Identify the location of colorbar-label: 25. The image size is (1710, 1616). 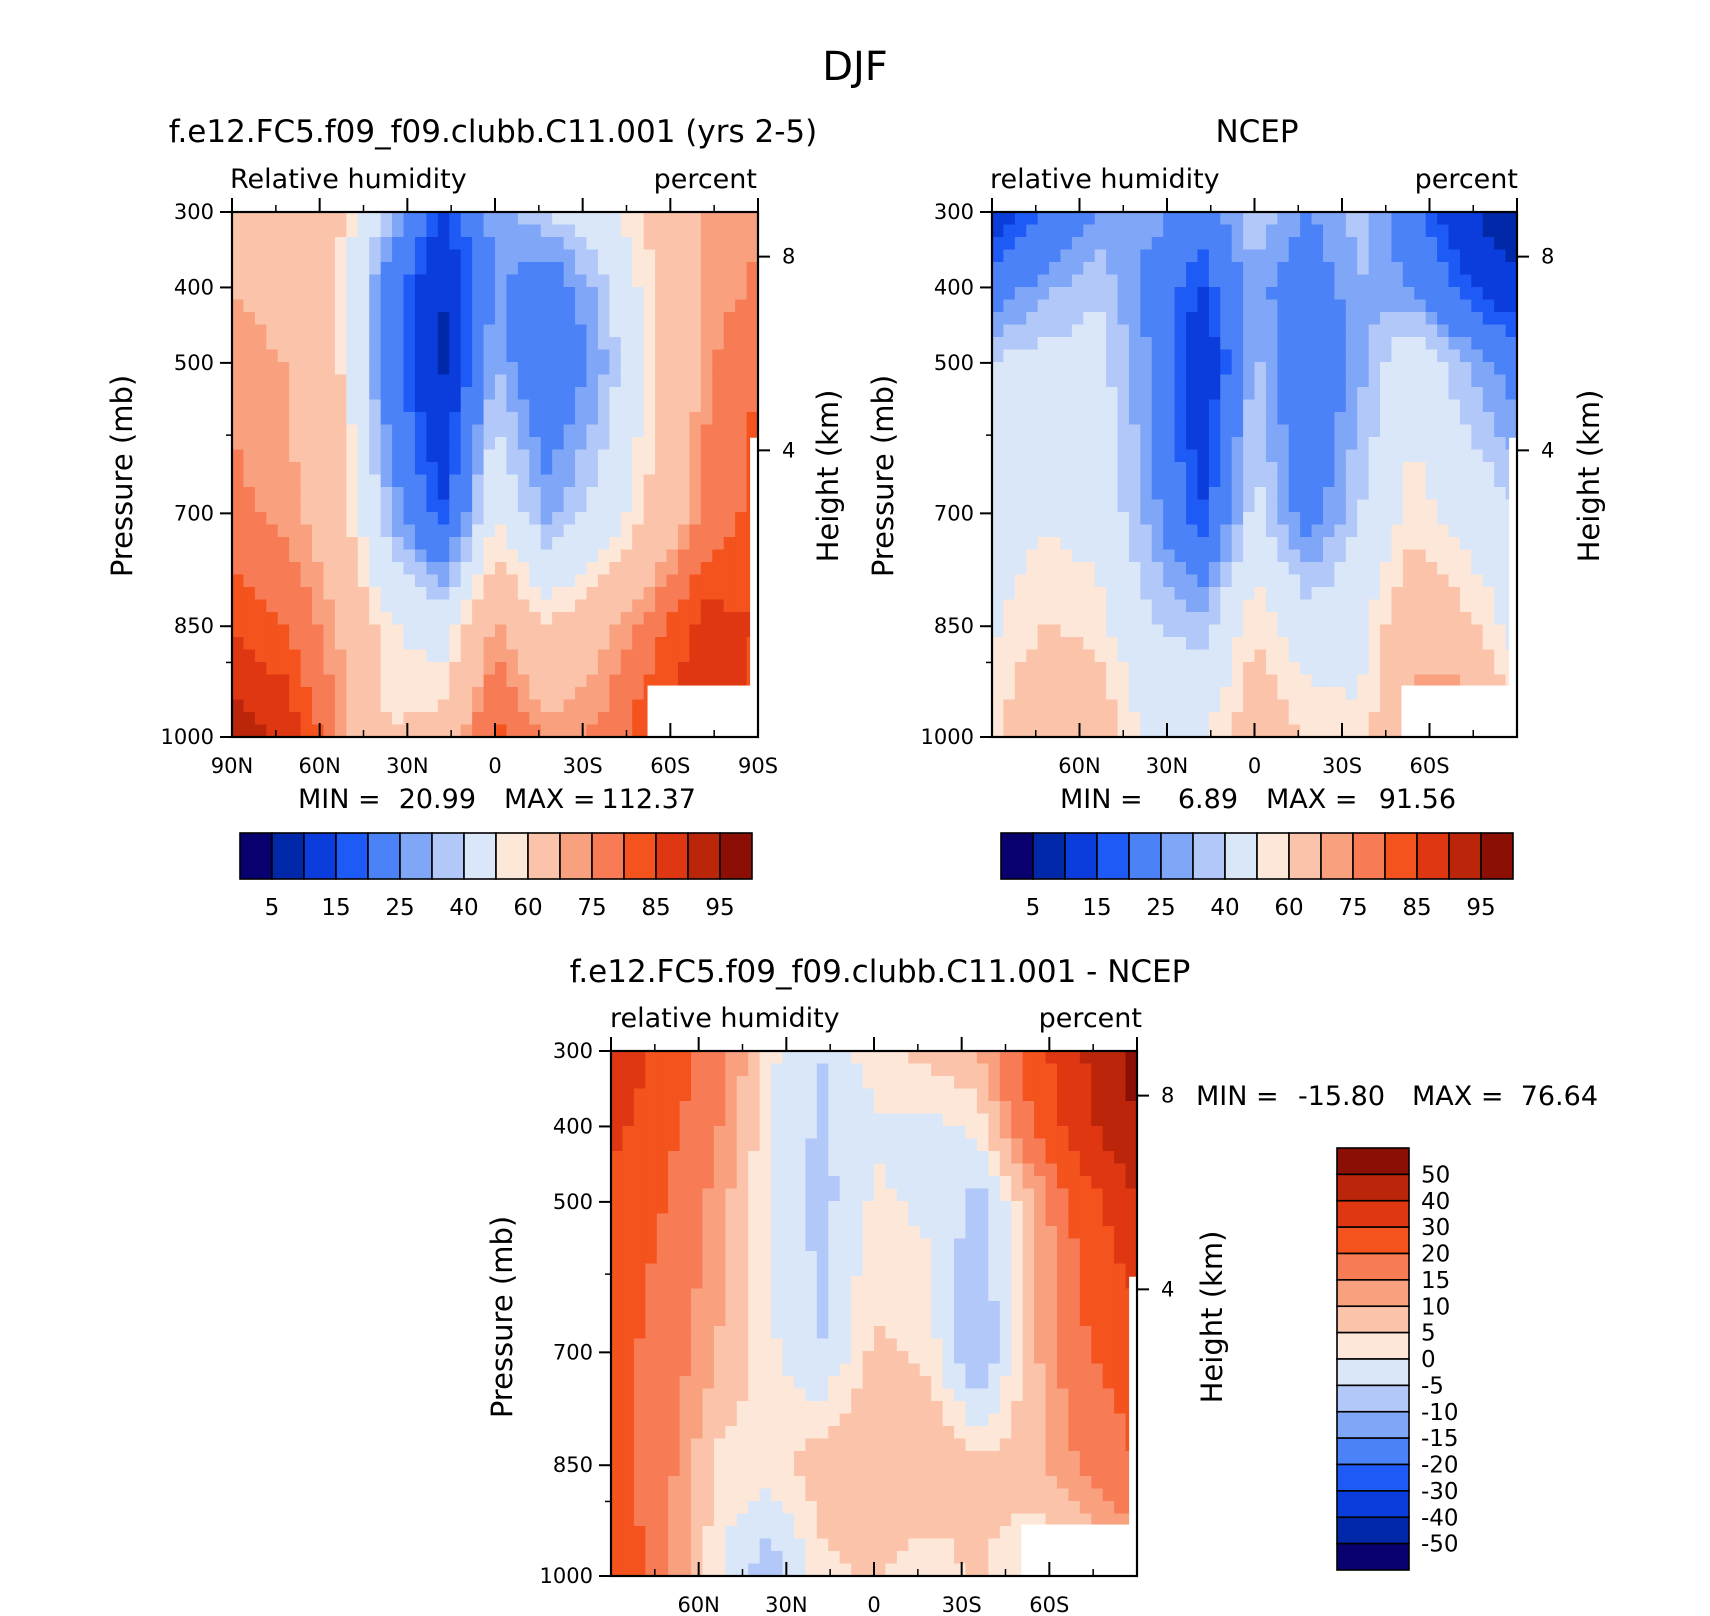
(399, 908).